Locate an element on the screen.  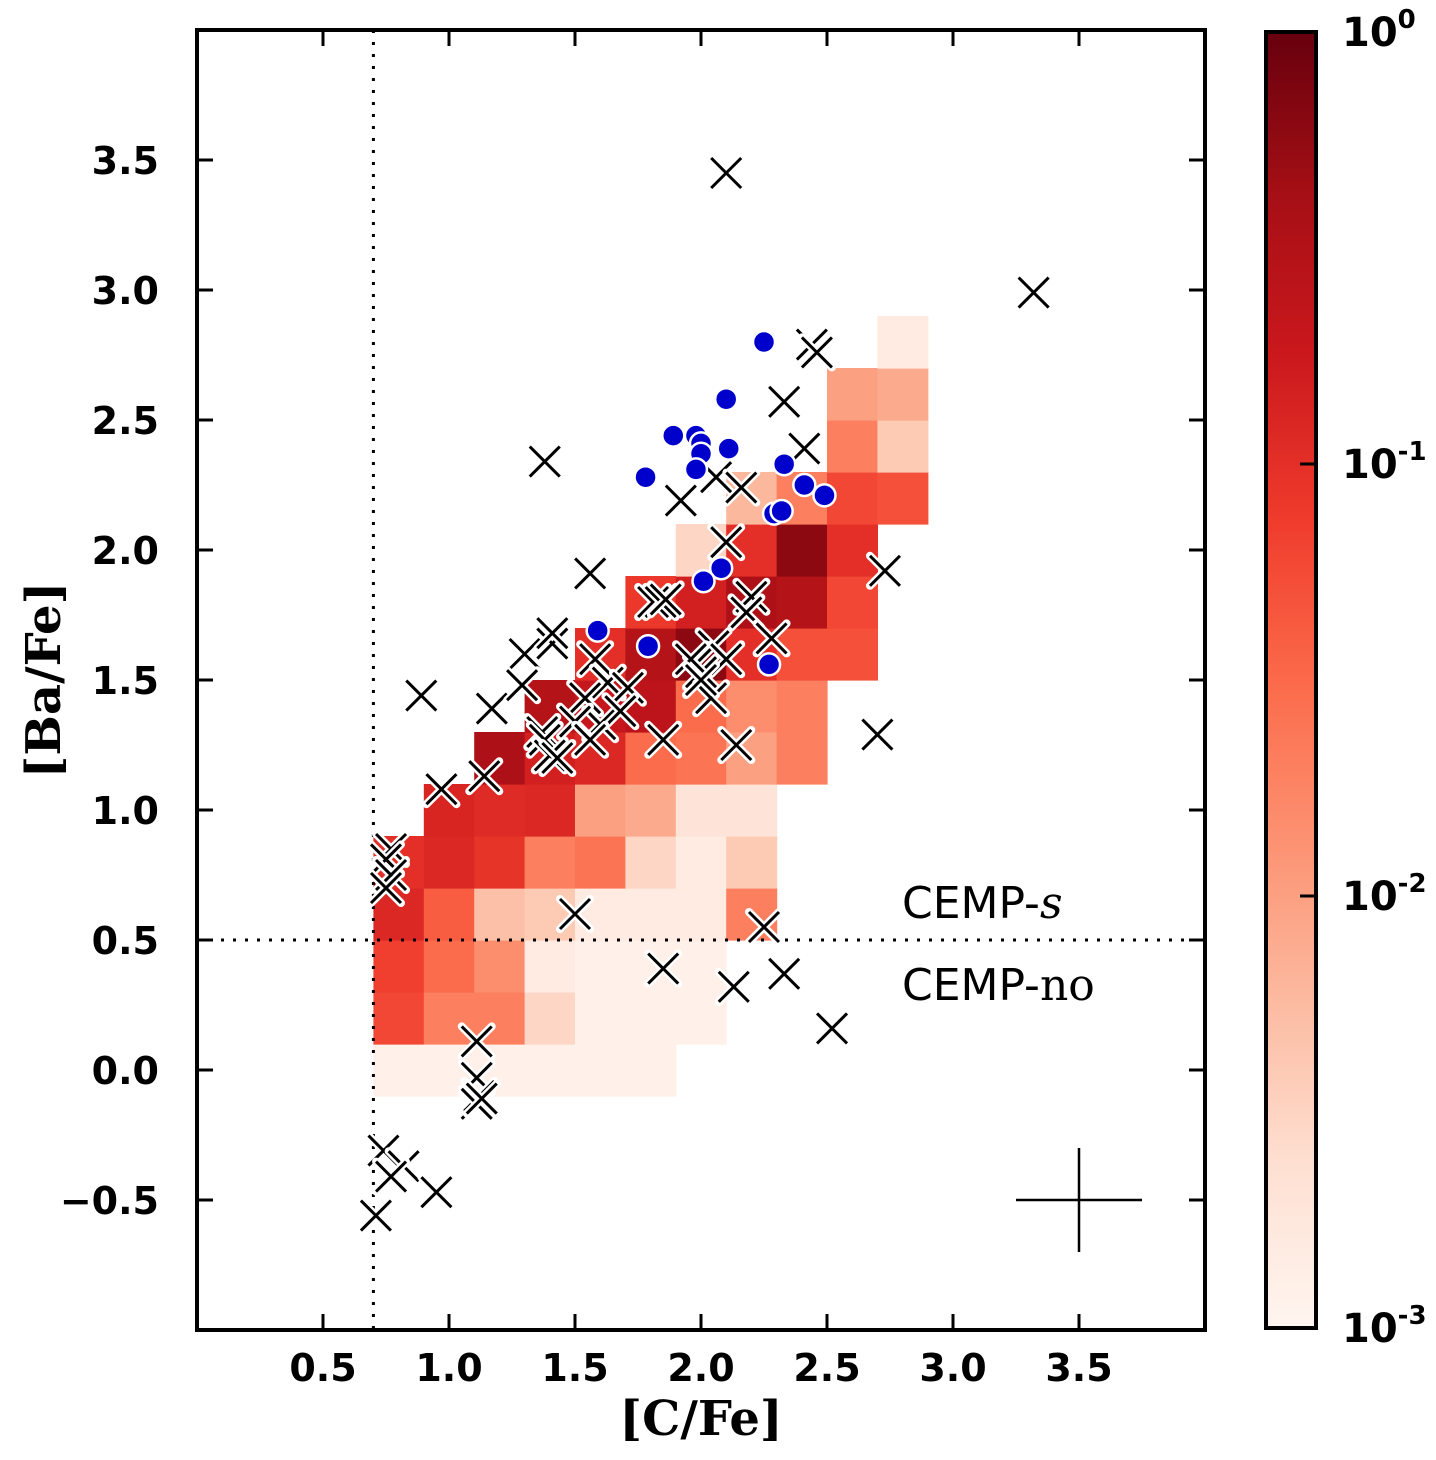
y-tick-label: 2.0 is located at coordinates (125, 551).